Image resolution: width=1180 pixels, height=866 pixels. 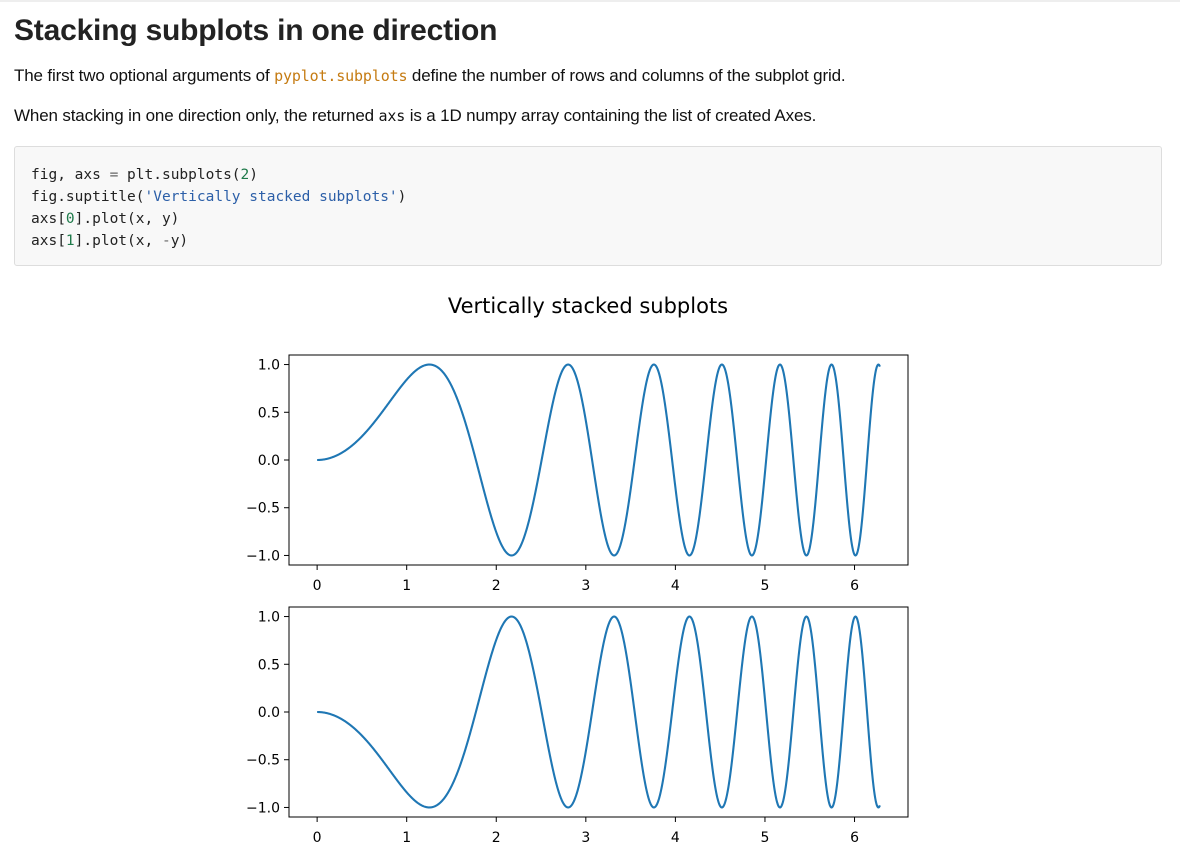 I want to click on figure-suptitle: Vertically stacked subplots, so click(x=588, y=306).